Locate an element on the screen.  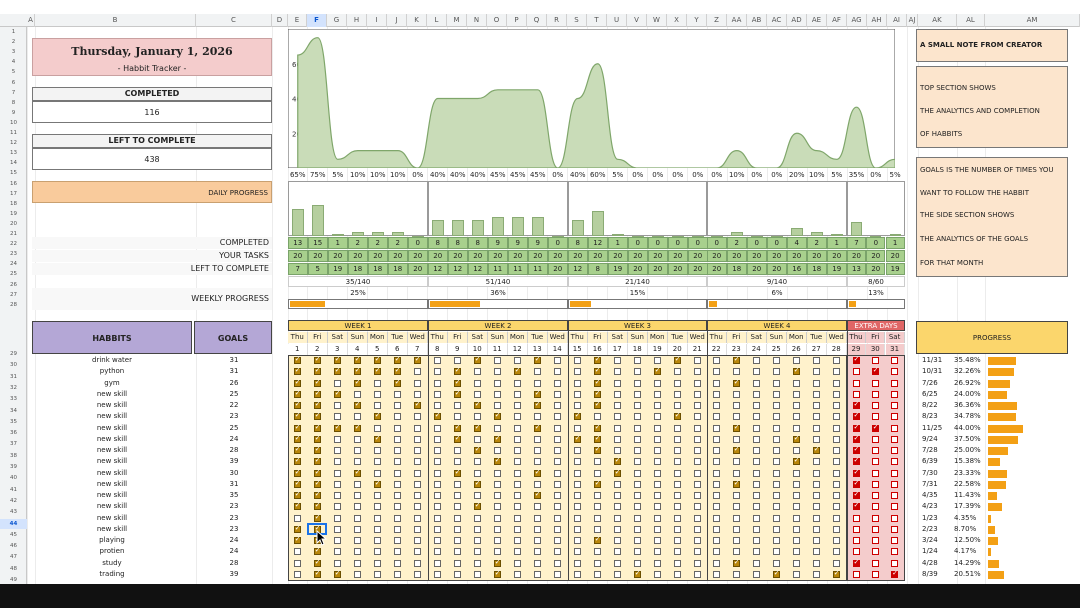
row-header: 35 is located at coordinates (13, 421).